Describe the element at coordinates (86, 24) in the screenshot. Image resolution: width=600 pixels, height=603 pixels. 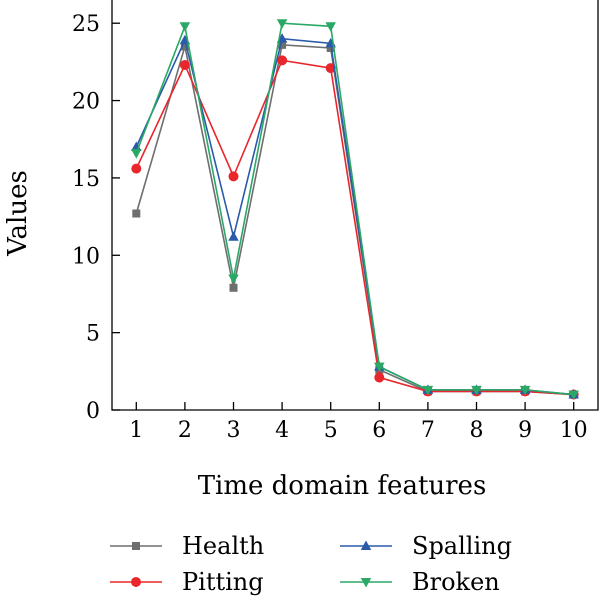
I see `y-tick-label: 25` at that location.